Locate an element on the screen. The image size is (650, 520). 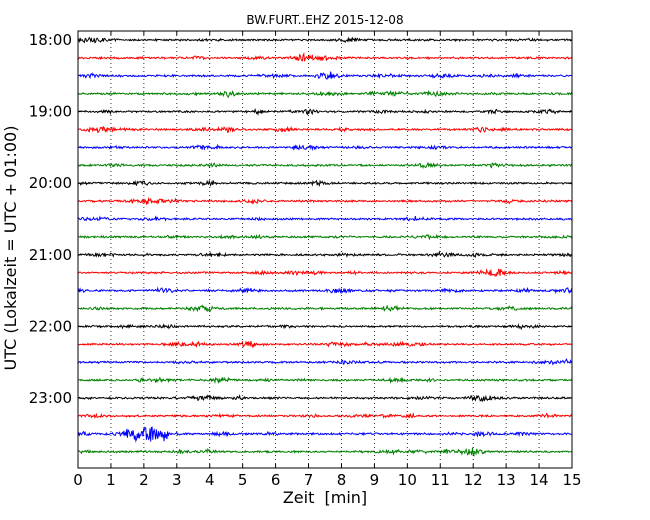
x-tick-label: 3 is located at coordinates (177, 480).